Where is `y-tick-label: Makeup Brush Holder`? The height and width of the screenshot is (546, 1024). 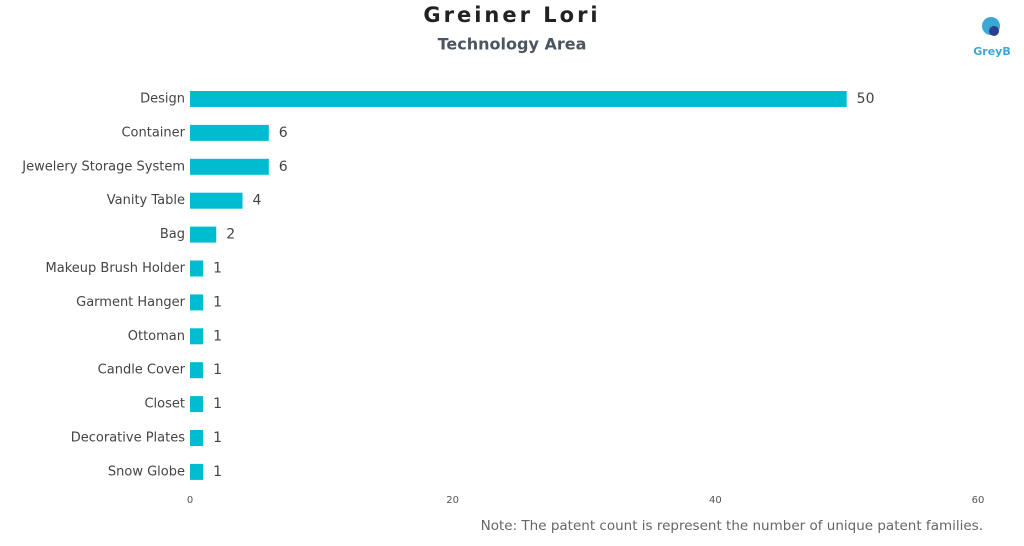
y-tick-label: Makeup Brush Holder is located at coordinates (116, 268).